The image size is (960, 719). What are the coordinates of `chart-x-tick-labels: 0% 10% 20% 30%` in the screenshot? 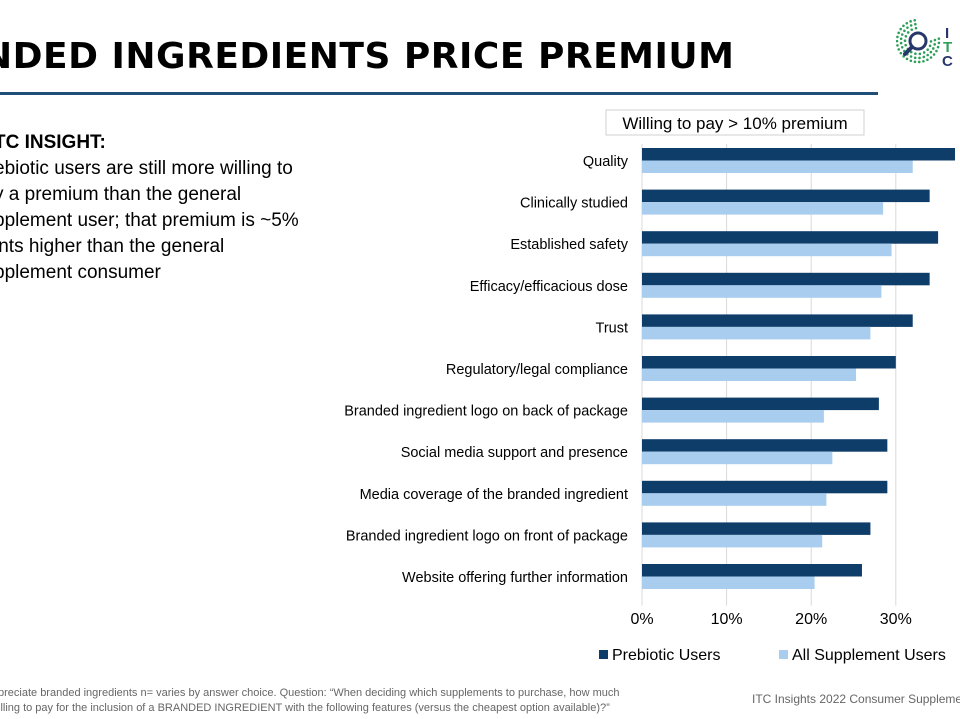 It's located at (770, 619).